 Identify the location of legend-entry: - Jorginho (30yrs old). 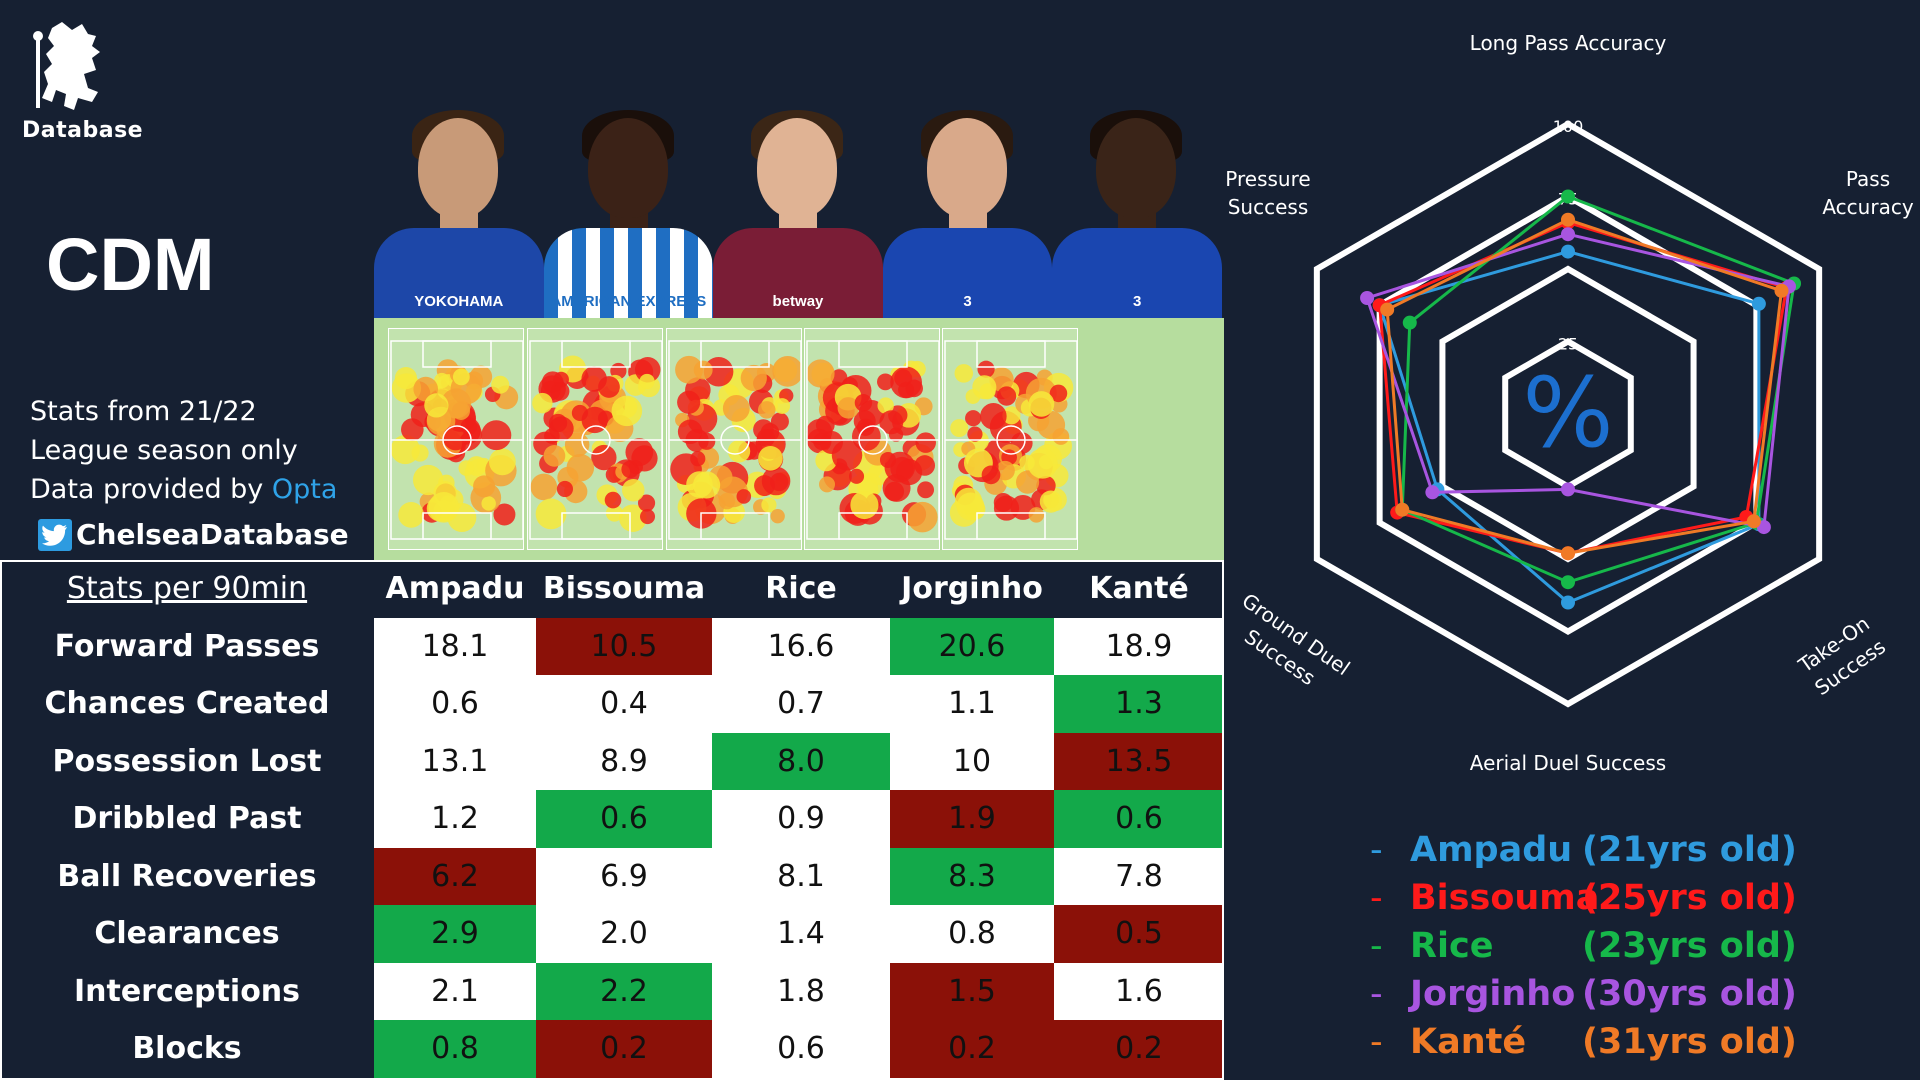
(1583, 994).